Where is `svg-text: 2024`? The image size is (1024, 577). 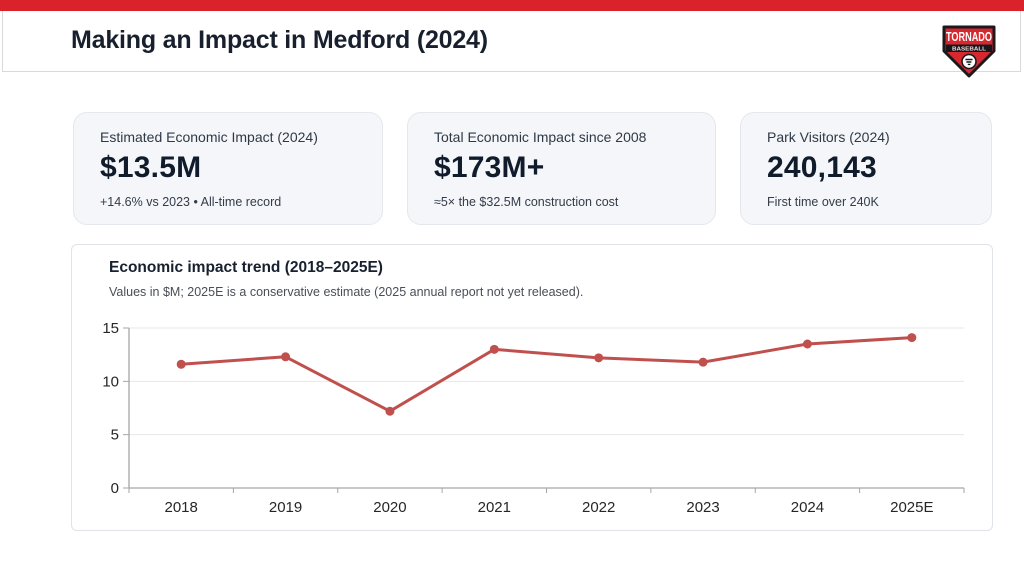 svg-text: 2024 is located at coordinates (807, 507).